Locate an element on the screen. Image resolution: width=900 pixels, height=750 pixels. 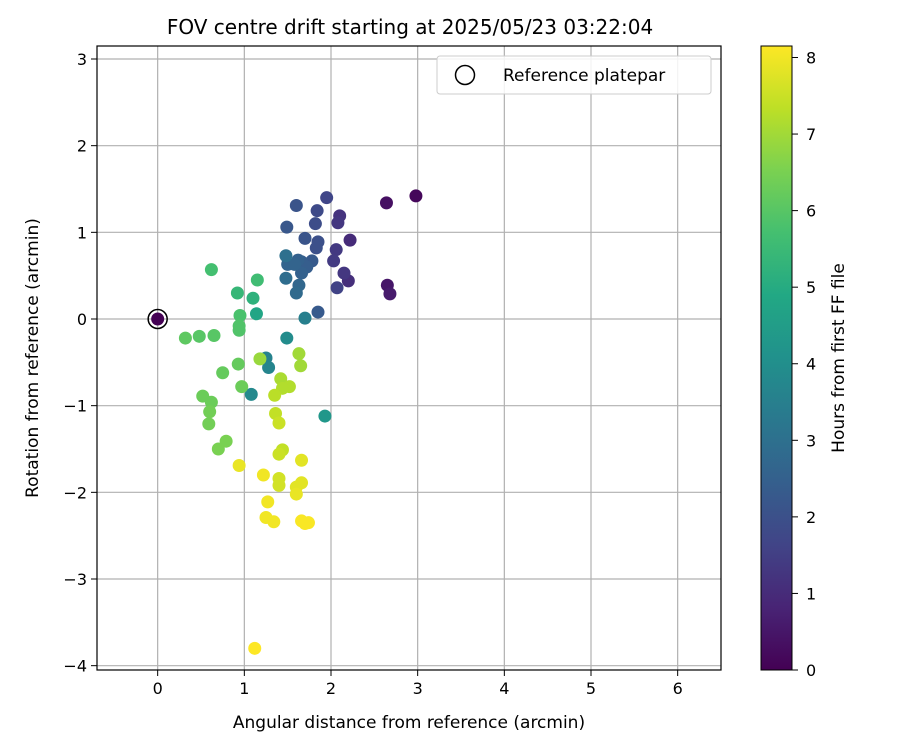
y-tick-label: 3 is located at coordinates (82, 59).